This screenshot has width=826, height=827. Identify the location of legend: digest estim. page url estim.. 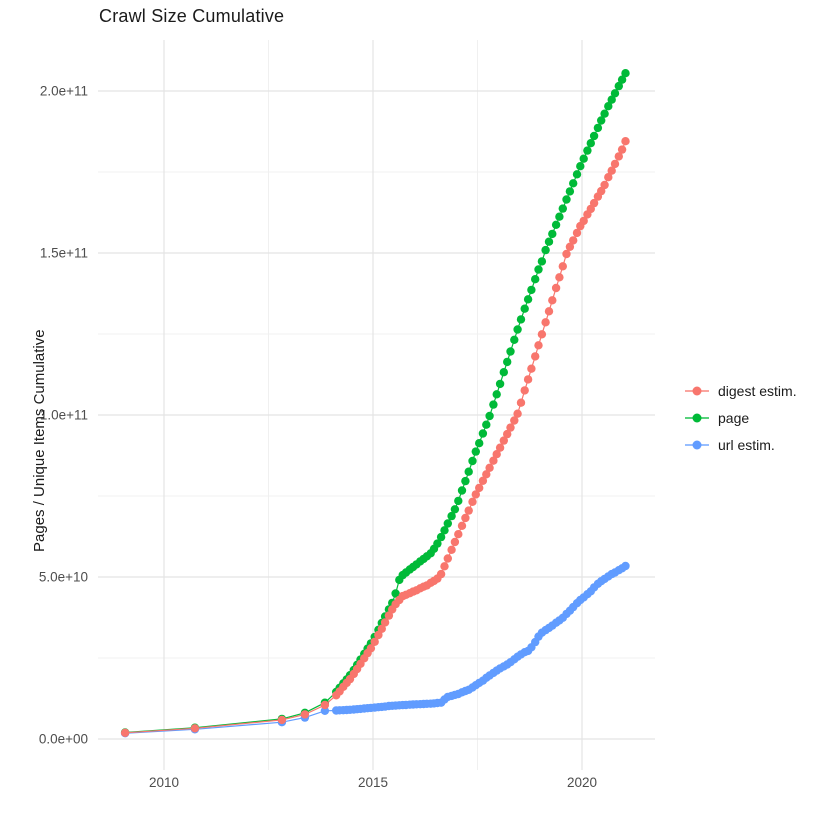
(740, 418).